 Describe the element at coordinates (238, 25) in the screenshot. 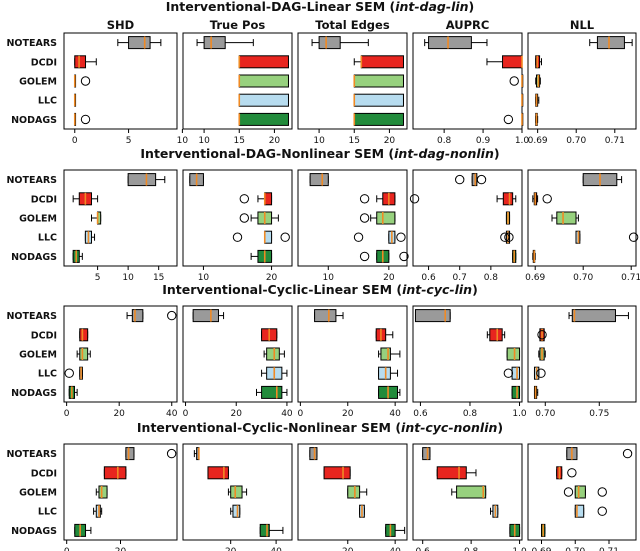

I see `column-header-true-pos: True Pos` at that location.